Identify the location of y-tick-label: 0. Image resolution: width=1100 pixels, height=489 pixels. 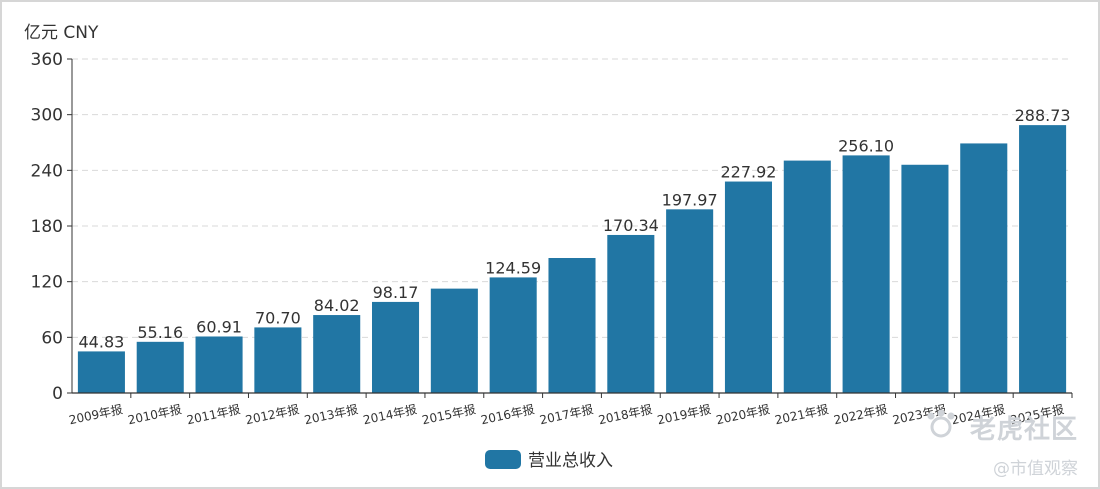
(57, 394).